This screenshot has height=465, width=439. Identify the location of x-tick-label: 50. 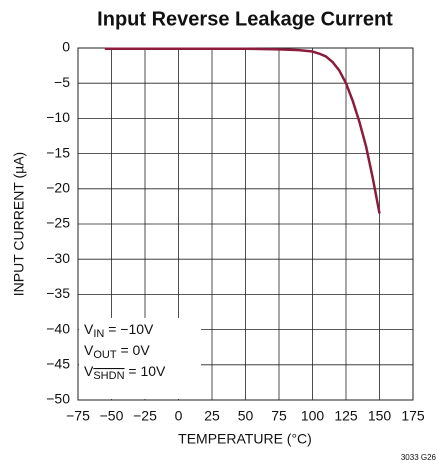
(246, 416).